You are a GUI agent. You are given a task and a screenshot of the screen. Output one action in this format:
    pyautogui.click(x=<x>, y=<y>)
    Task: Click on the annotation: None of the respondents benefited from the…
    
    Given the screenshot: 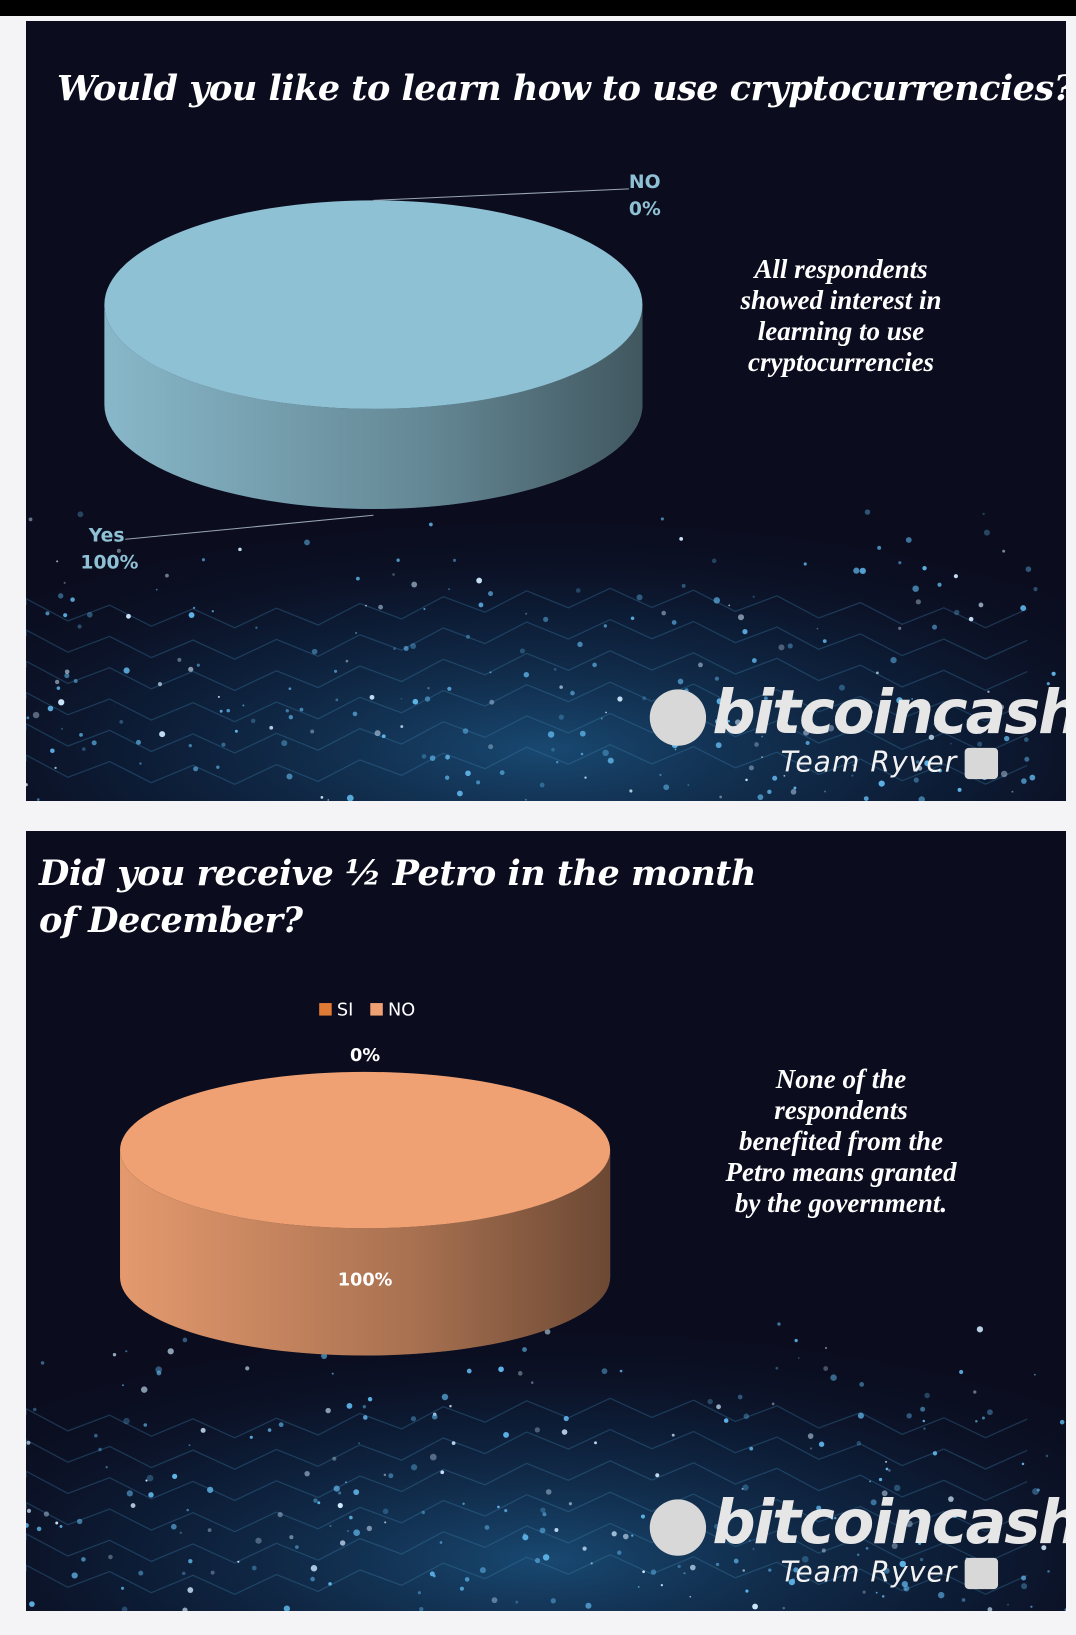 What is the action you would take?
    pyautogui.click(x=841, y=1141)
    